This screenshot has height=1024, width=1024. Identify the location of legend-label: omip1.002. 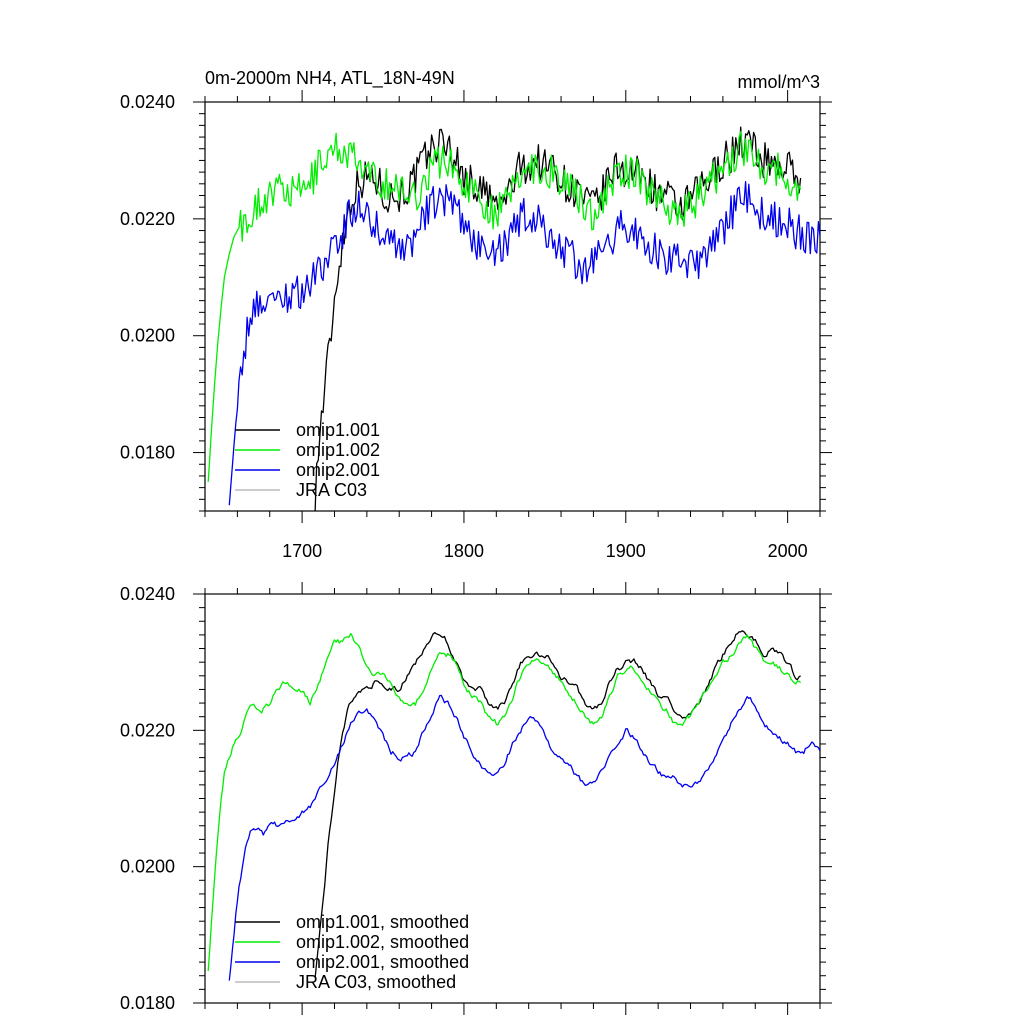
(338, 450).